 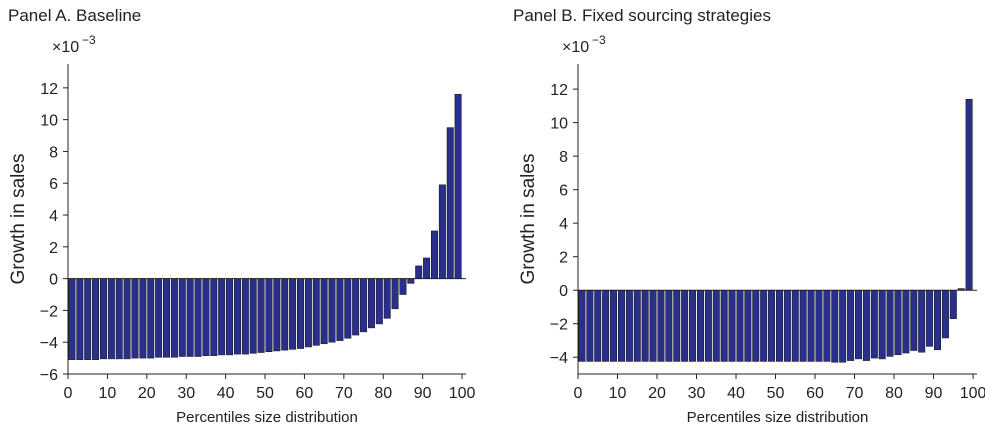 What do you see at coordinates (972, 393) in the screenshot?
I see `x-tick-label: 100` at bounding box center [972, 393].